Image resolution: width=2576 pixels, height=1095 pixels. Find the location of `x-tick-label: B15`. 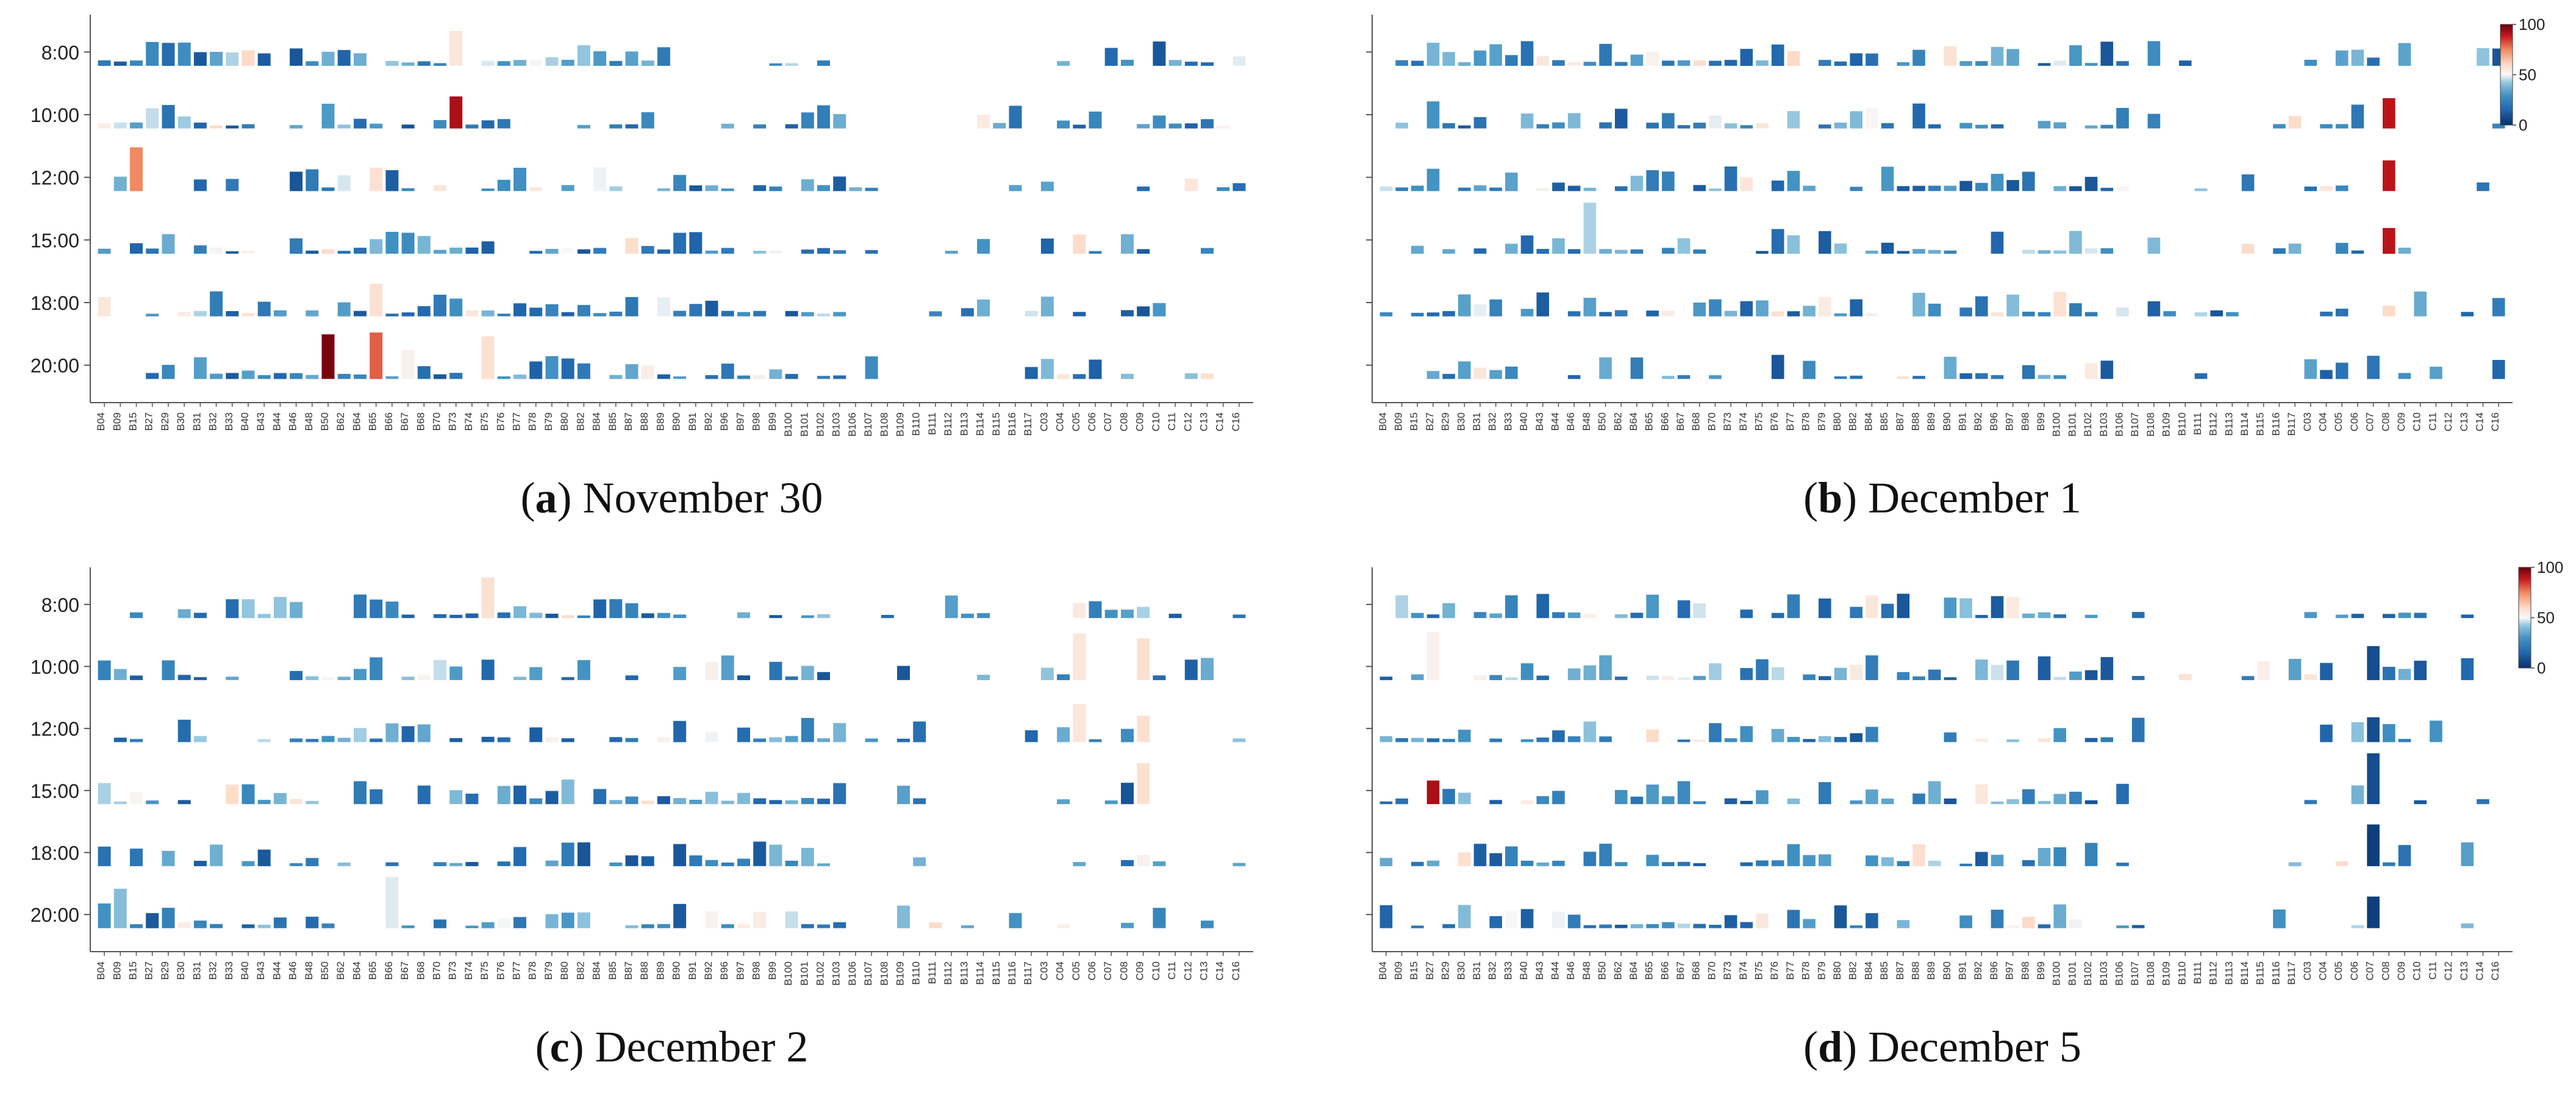

x-tick-label: B15 is located at coordinates (133, 421).